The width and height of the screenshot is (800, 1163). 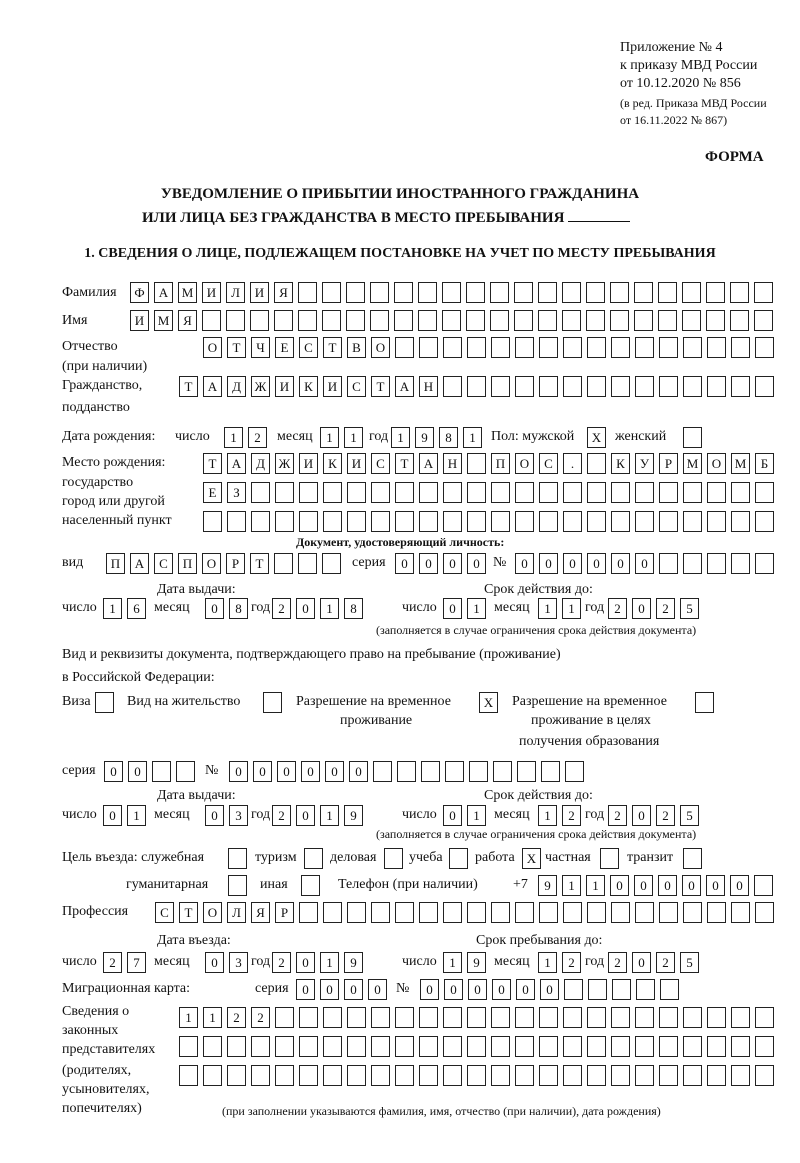 I want to click on char-cell: 5, so click(x=689, y=815).